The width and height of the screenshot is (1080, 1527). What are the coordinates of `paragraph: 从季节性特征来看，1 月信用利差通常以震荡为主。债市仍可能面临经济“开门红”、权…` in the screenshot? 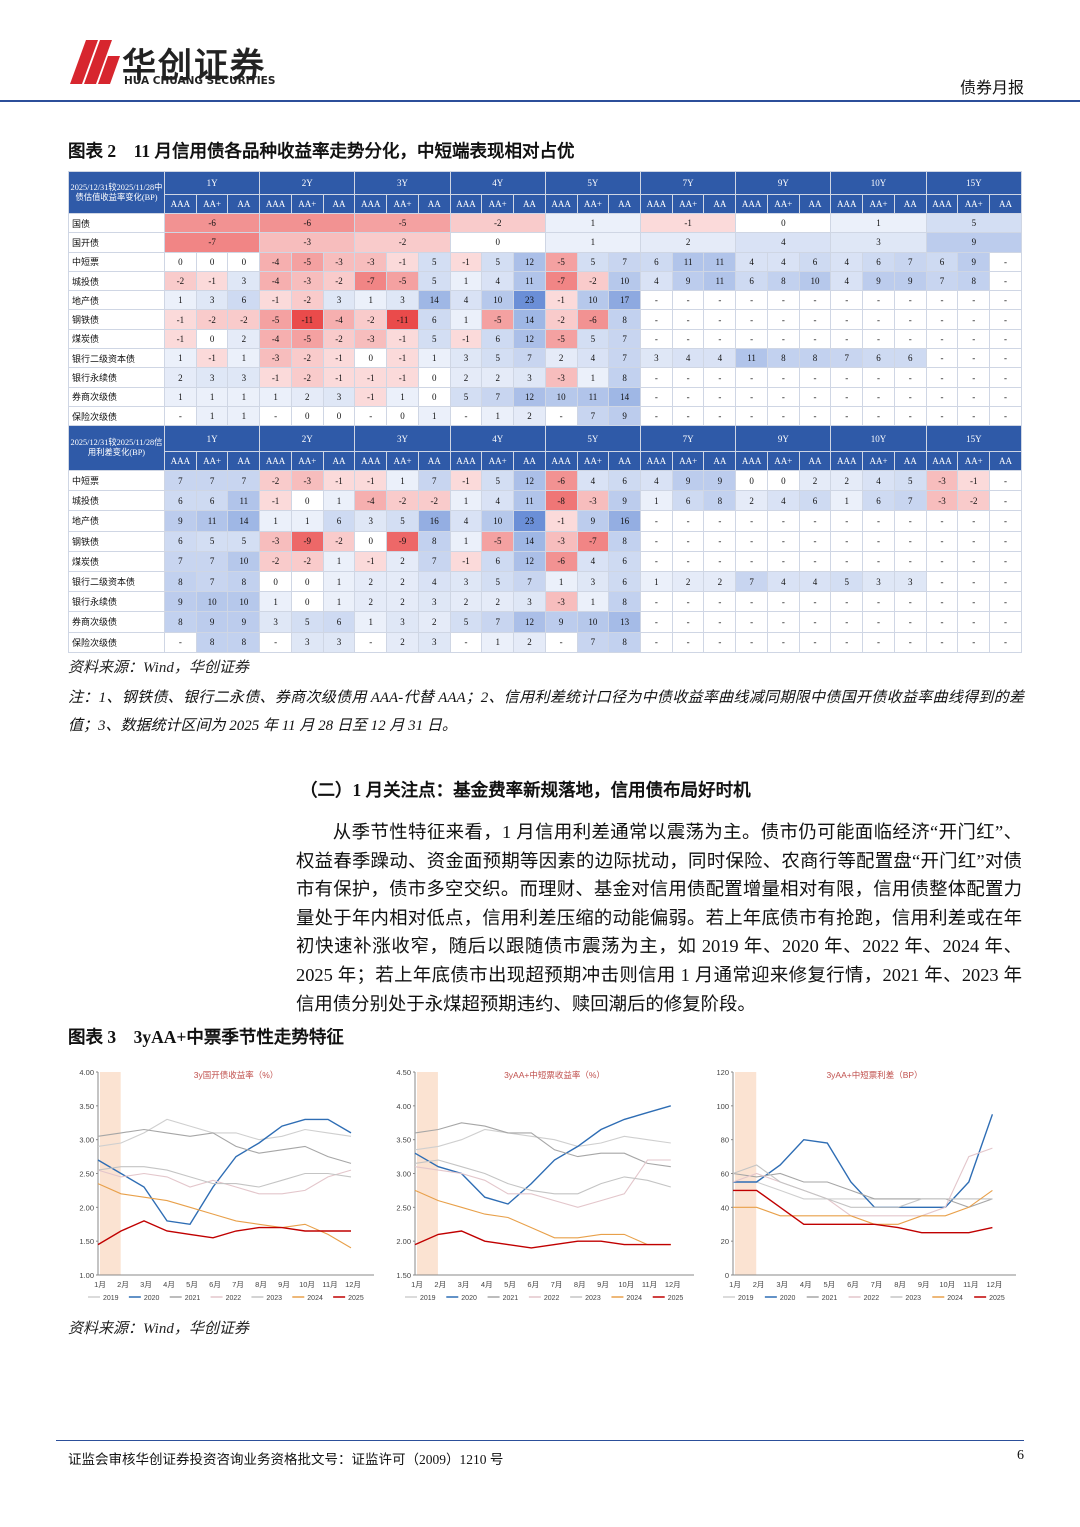 It's located at (659, 918).